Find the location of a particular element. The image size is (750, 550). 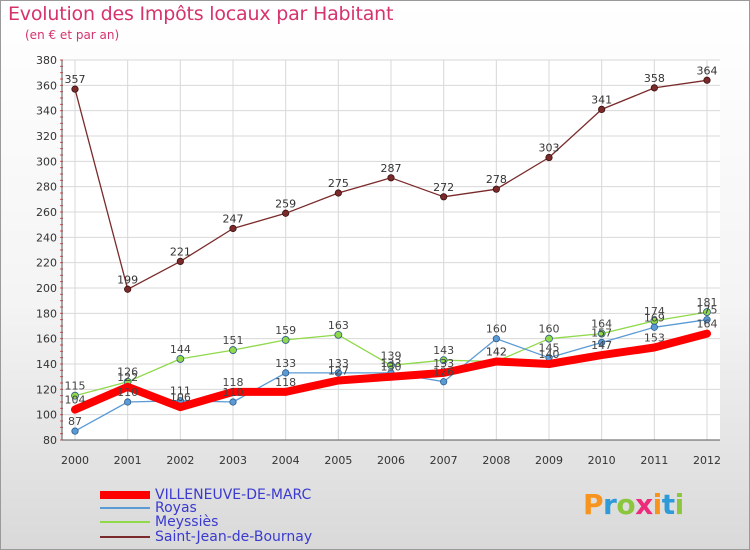

logo-letter: i is located at coordinates (679, 504).